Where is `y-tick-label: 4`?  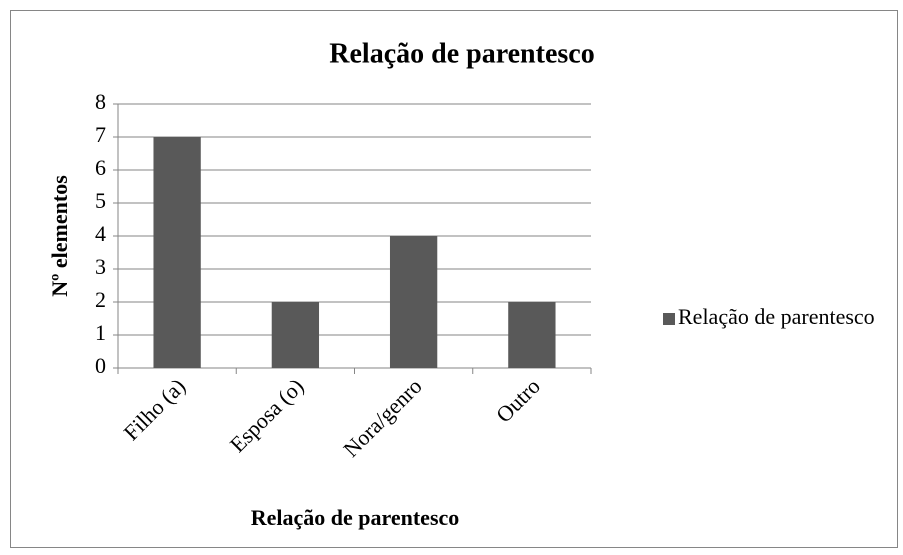
y-tick-label: 4 is located at coordinates (100, 233).